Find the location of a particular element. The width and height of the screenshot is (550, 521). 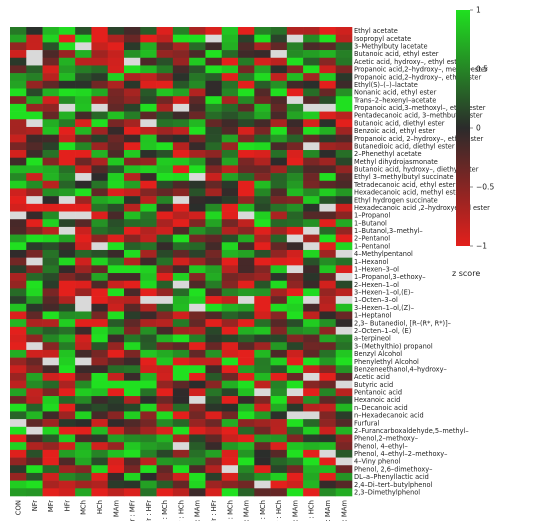

row-label: a–terpineol is located at coordinates (372, 339).